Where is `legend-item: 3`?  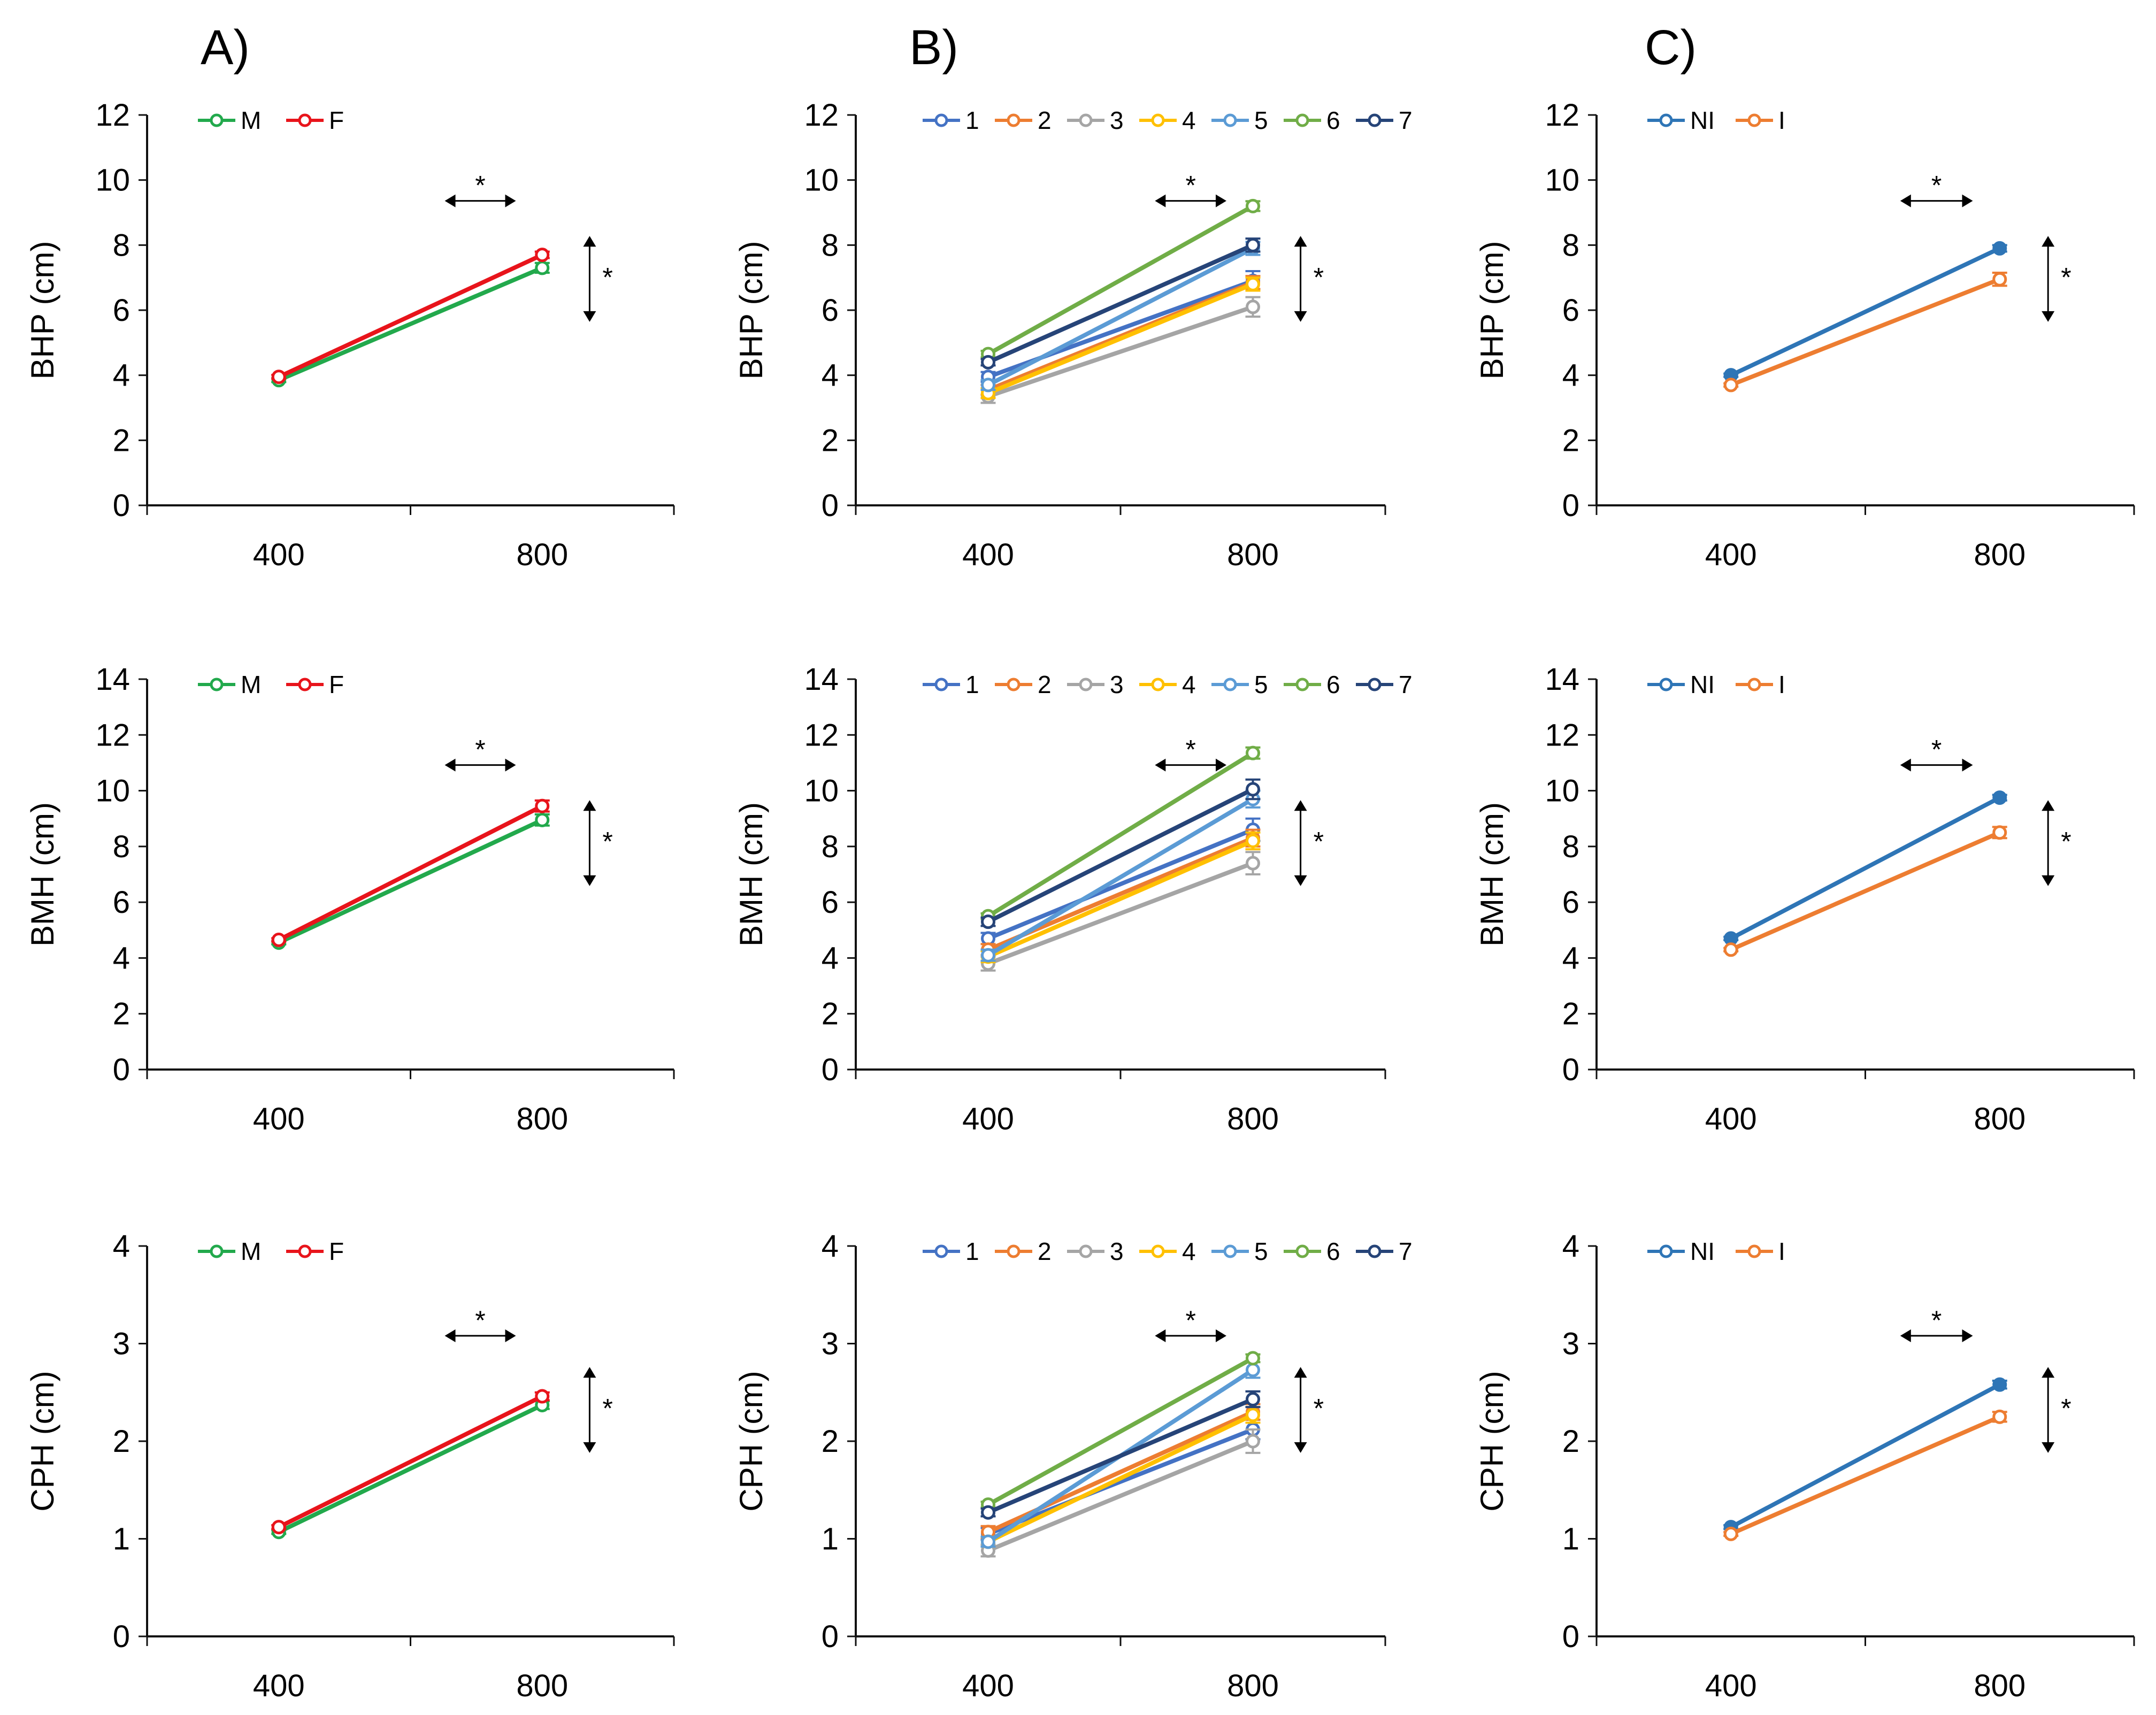
legend-item: 3 is located at coordinates (1096, 120).